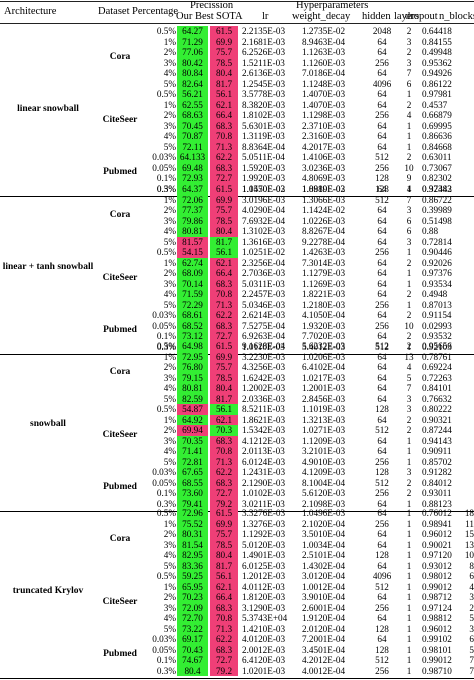  What do you see at coordinates (324, 167) in the screenshot?
I see `weight-decay-cell: 3.0236E-03` at bounding box center [324, 167].